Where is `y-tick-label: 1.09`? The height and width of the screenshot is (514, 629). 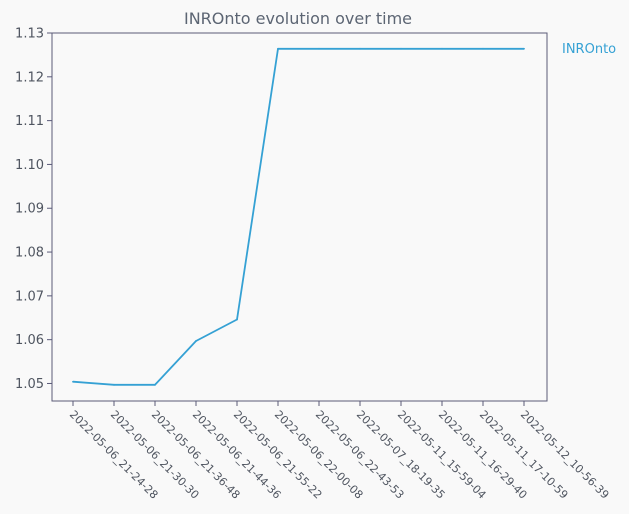 y-tick-label: 1.09 is located at coordinates (29, 209).